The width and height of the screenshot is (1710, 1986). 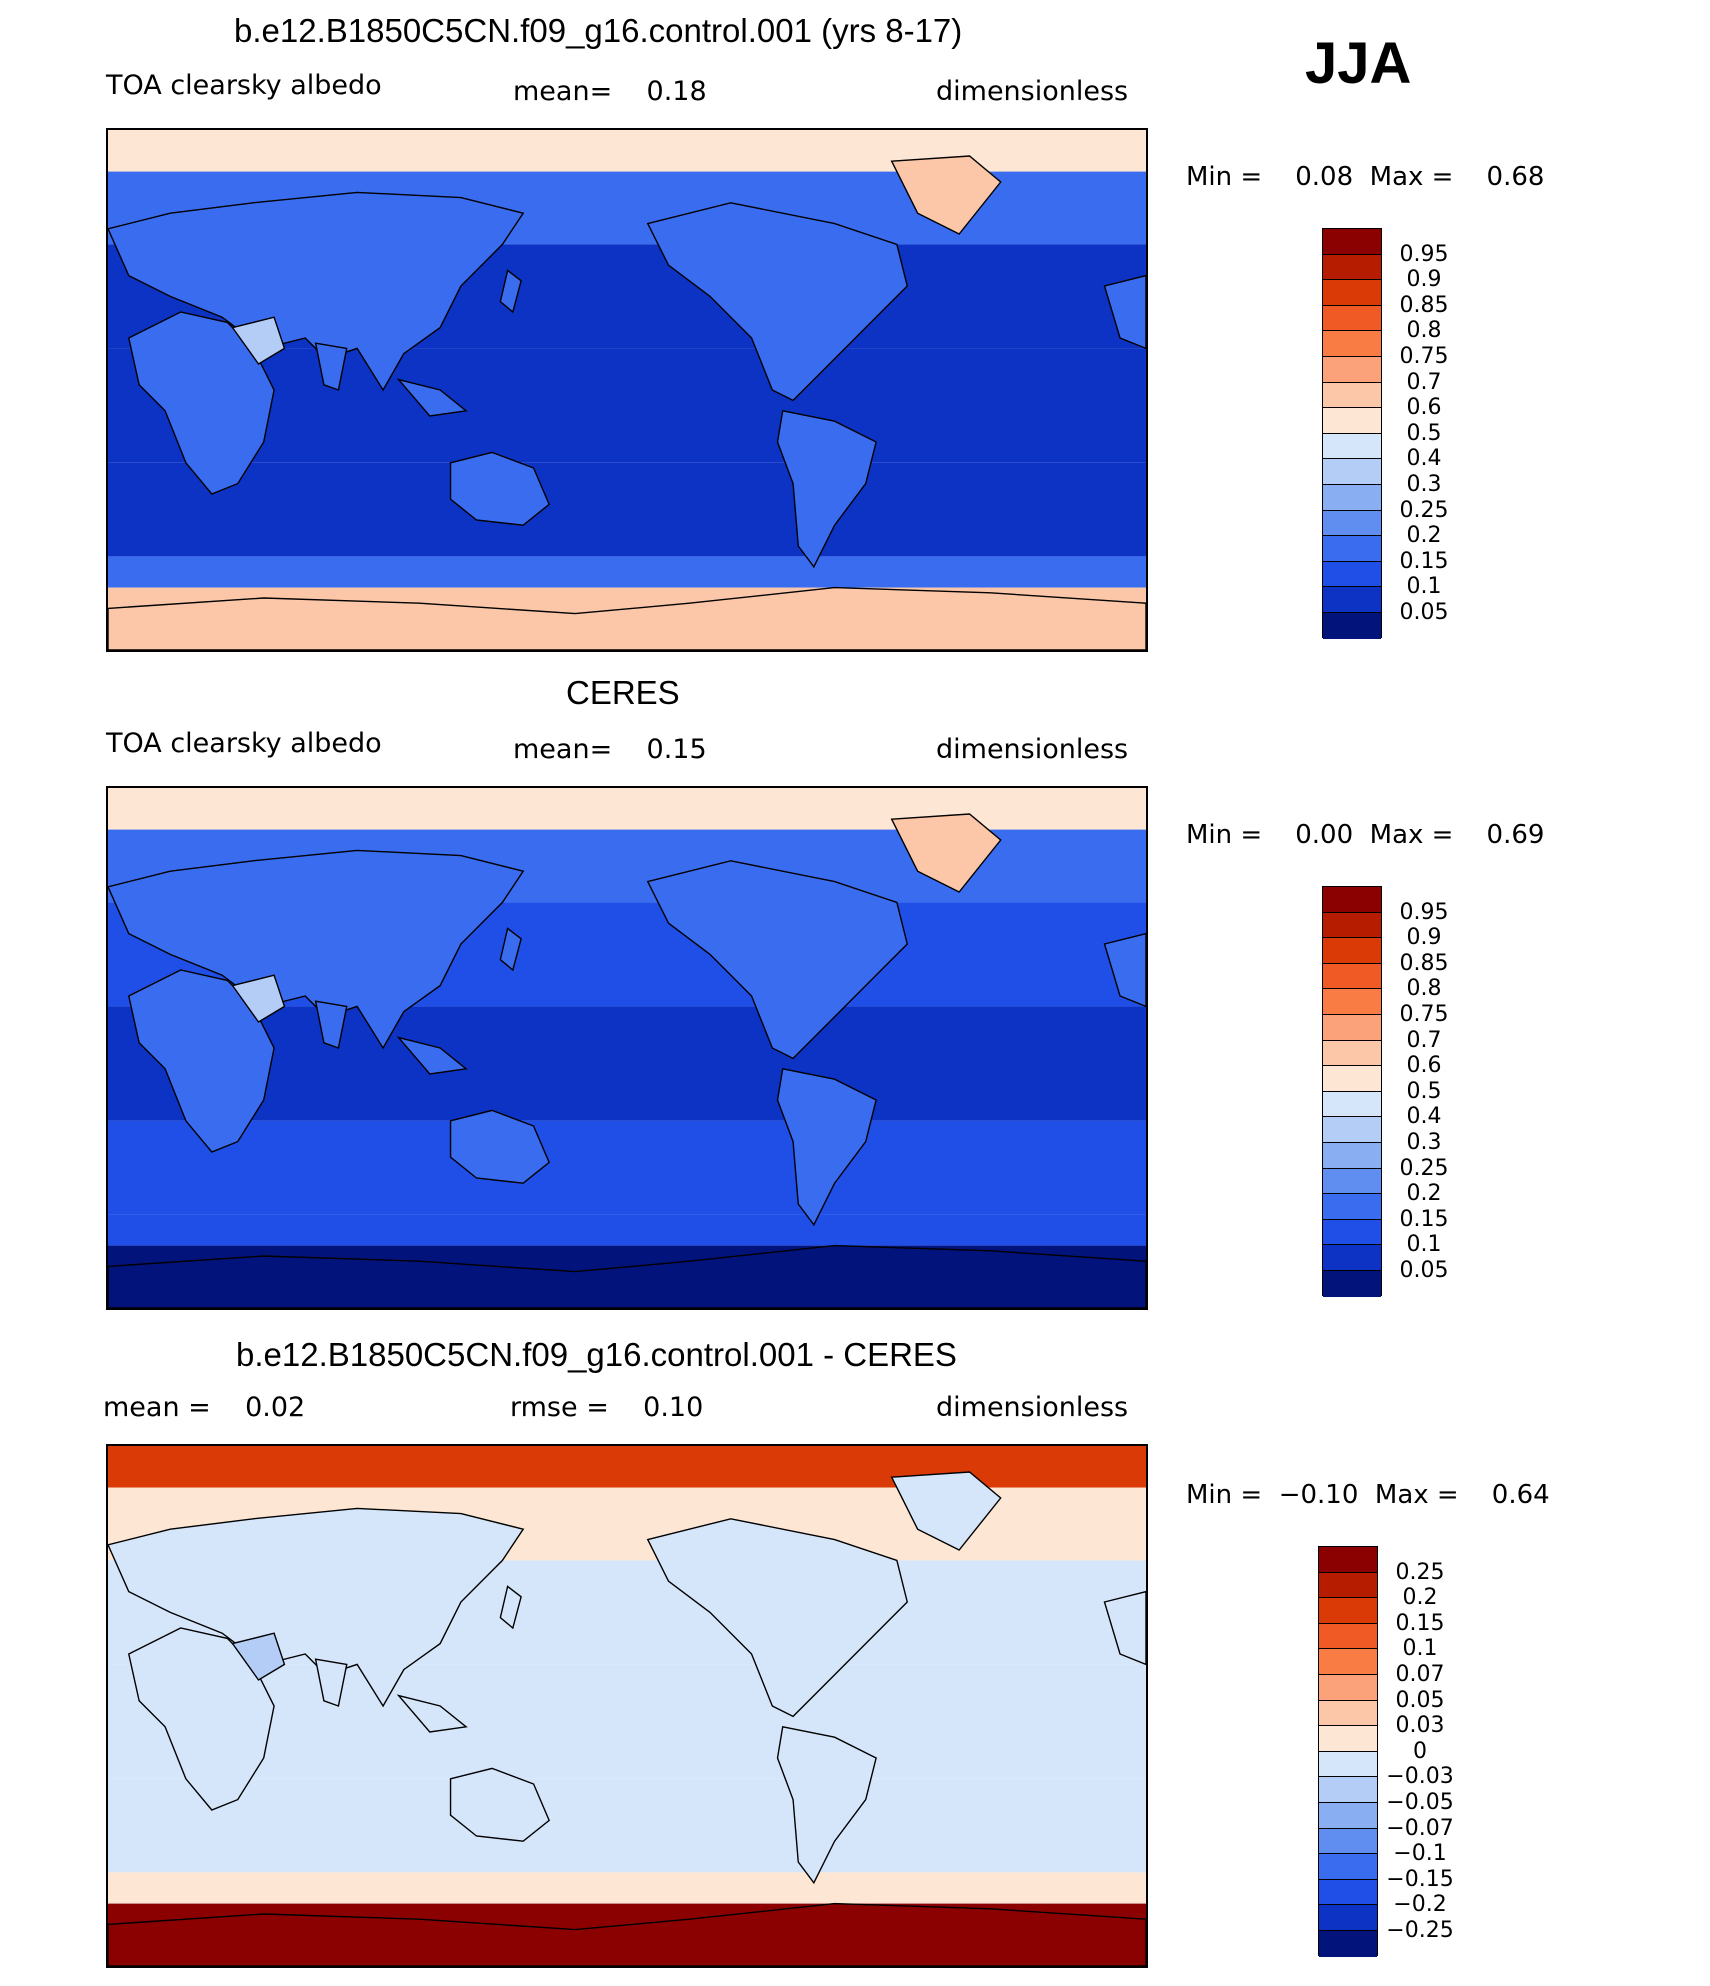 What do you see at coordinates (610, 749) in the screenshot?
I see `panel-mean-label: mean= 0.15` at bounding box center [610, 749].